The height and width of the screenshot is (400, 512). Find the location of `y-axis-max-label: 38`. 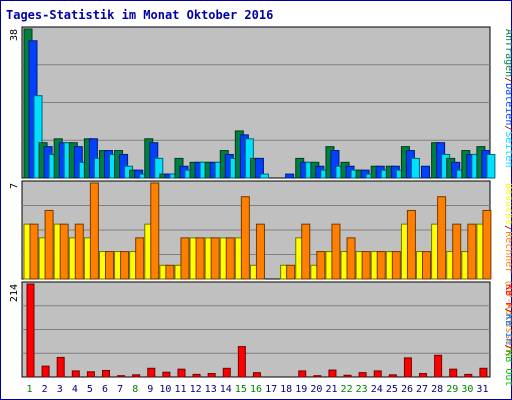

y-axis-max-label: 38 is located at coordinates (14, 35).